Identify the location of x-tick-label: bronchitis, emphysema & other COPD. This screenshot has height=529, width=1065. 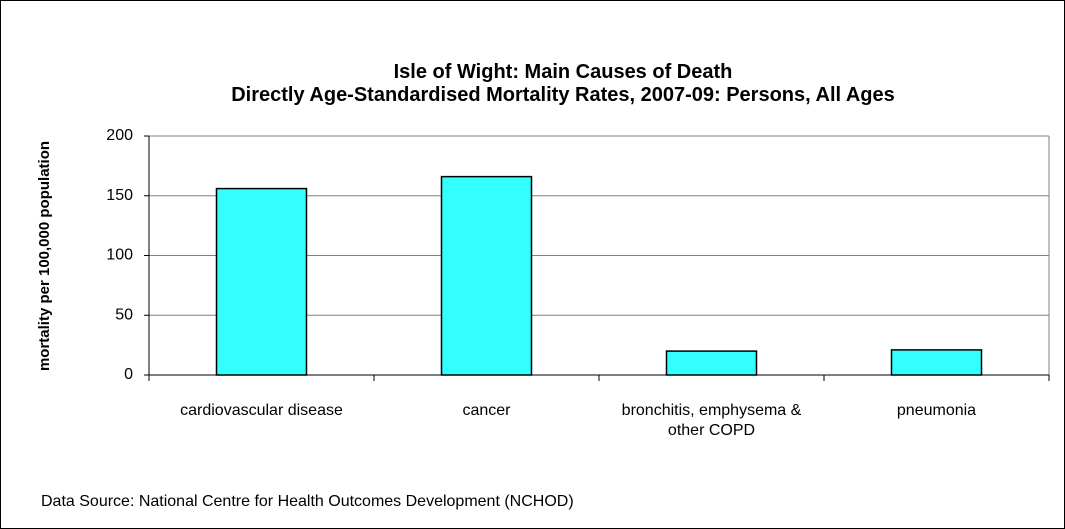
(711, 420).